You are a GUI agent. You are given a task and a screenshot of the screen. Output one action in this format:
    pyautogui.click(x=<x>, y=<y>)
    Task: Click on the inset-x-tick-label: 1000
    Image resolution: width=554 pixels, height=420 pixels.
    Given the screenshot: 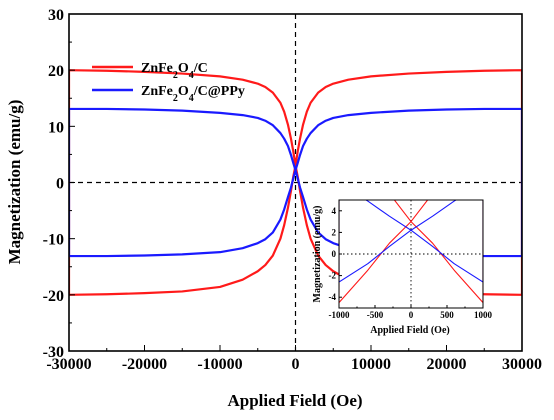 What is the action you would take?
    pyautogui.click(x=483, y=315)
    